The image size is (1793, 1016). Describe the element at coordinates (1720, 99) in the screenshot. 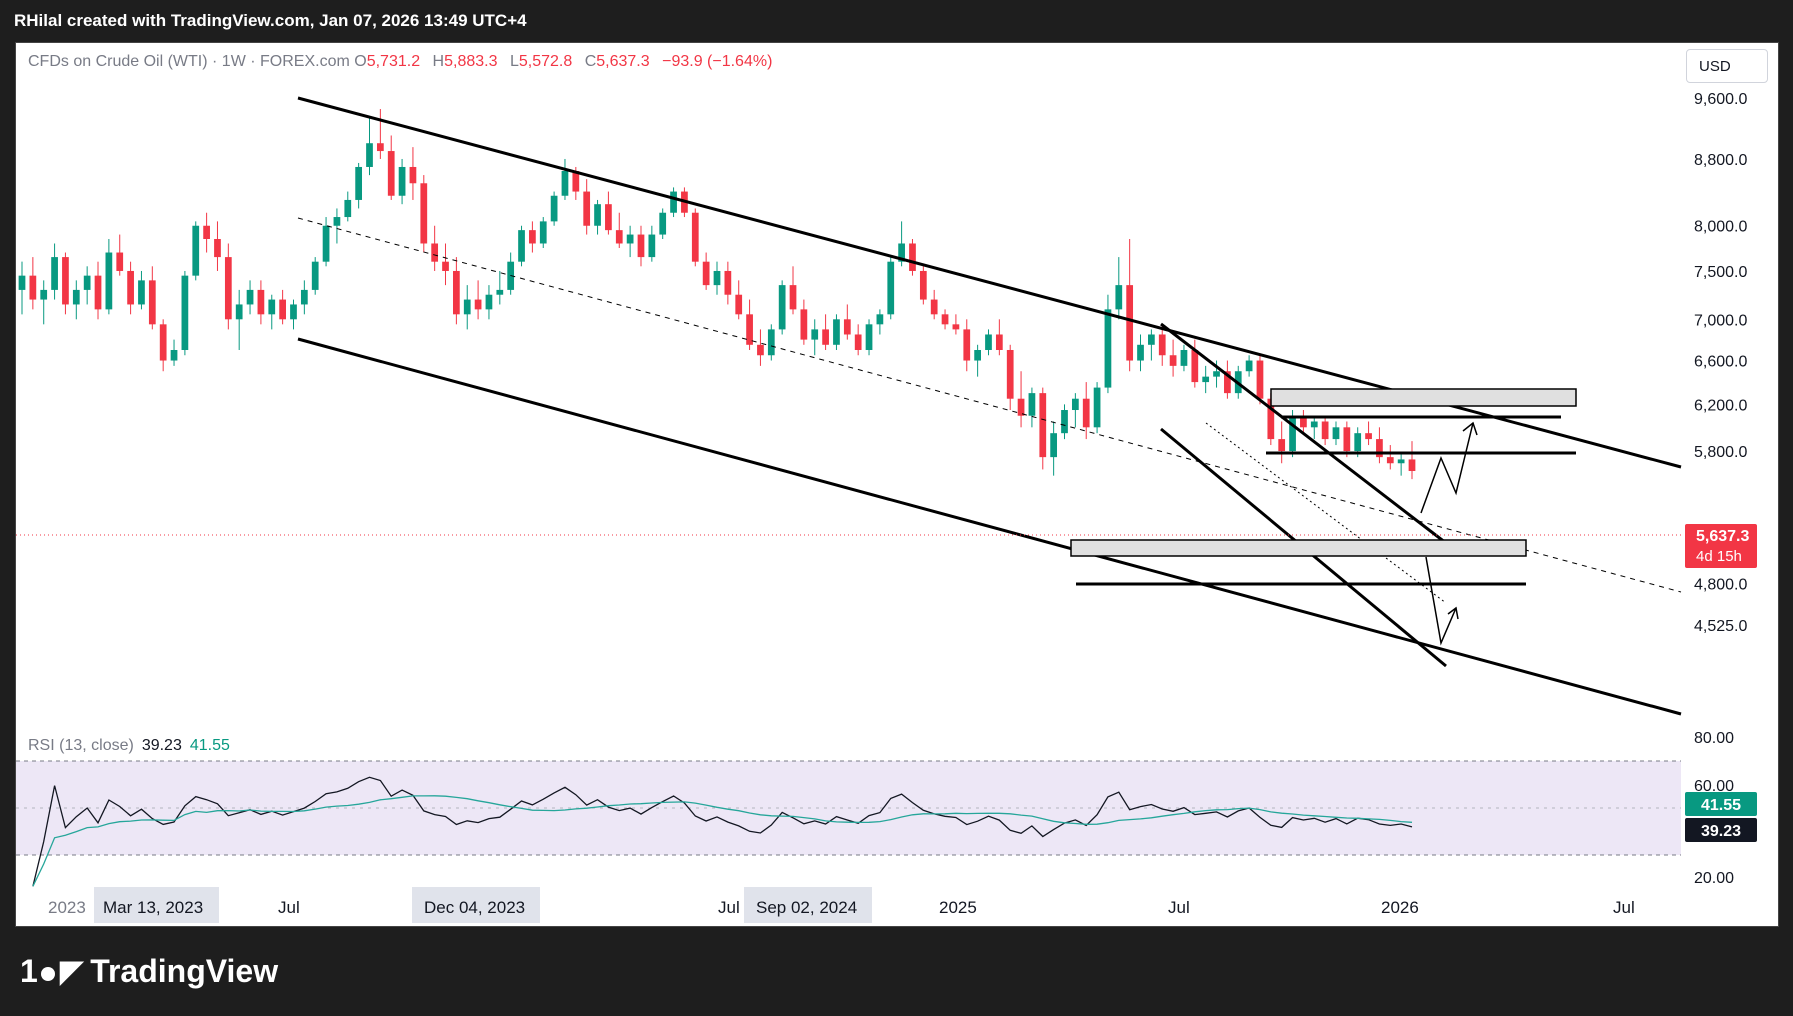

I see `price-axis-label: 9,600.0` at that location.